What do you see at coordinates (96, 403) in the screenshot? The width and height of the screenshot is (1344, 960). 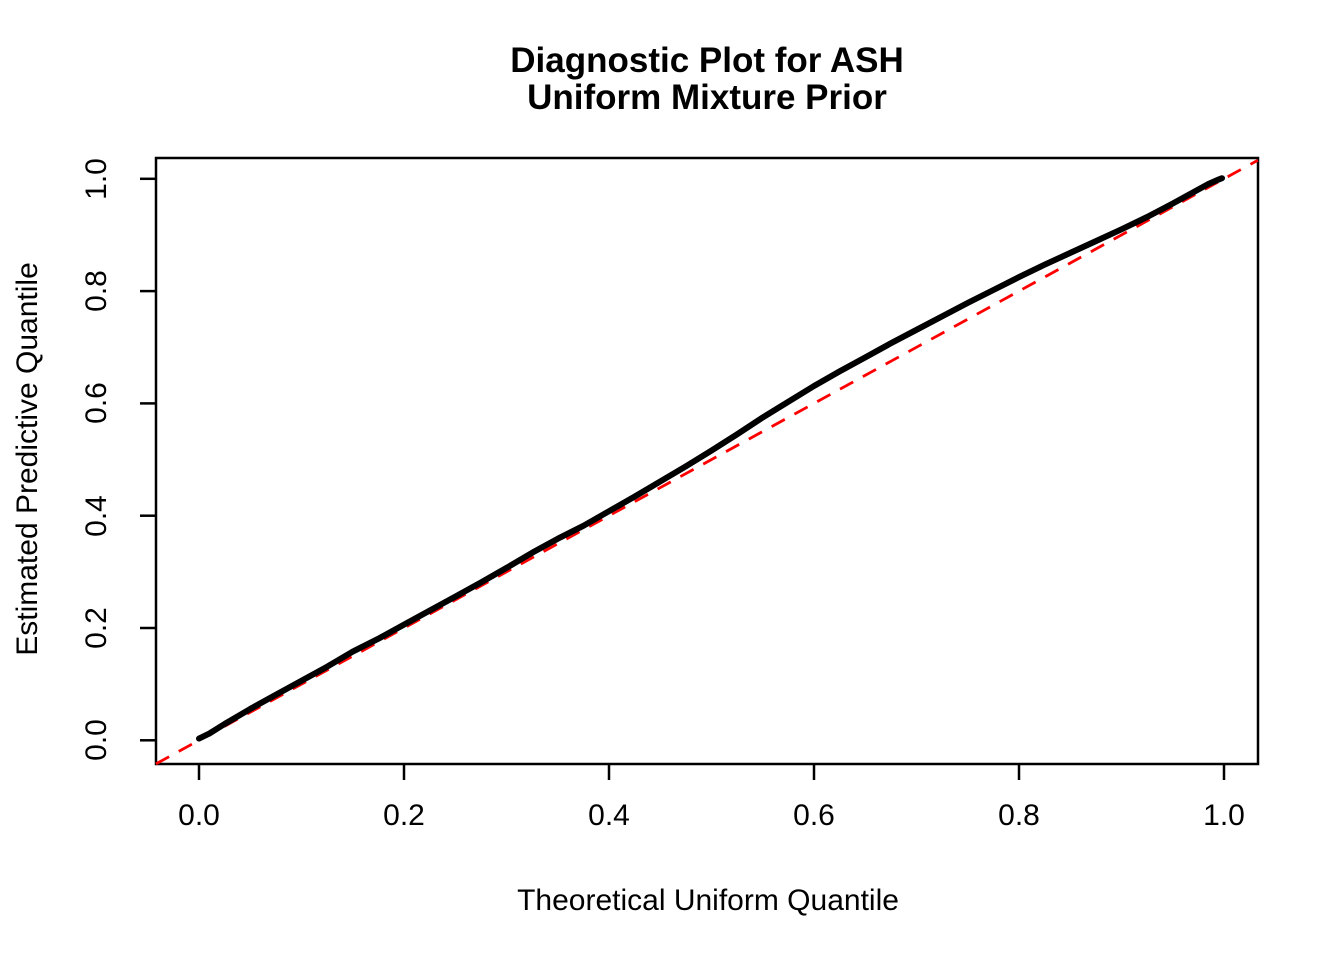 I see `y-tick-label: 0.6` at bounding box center [96, 403].